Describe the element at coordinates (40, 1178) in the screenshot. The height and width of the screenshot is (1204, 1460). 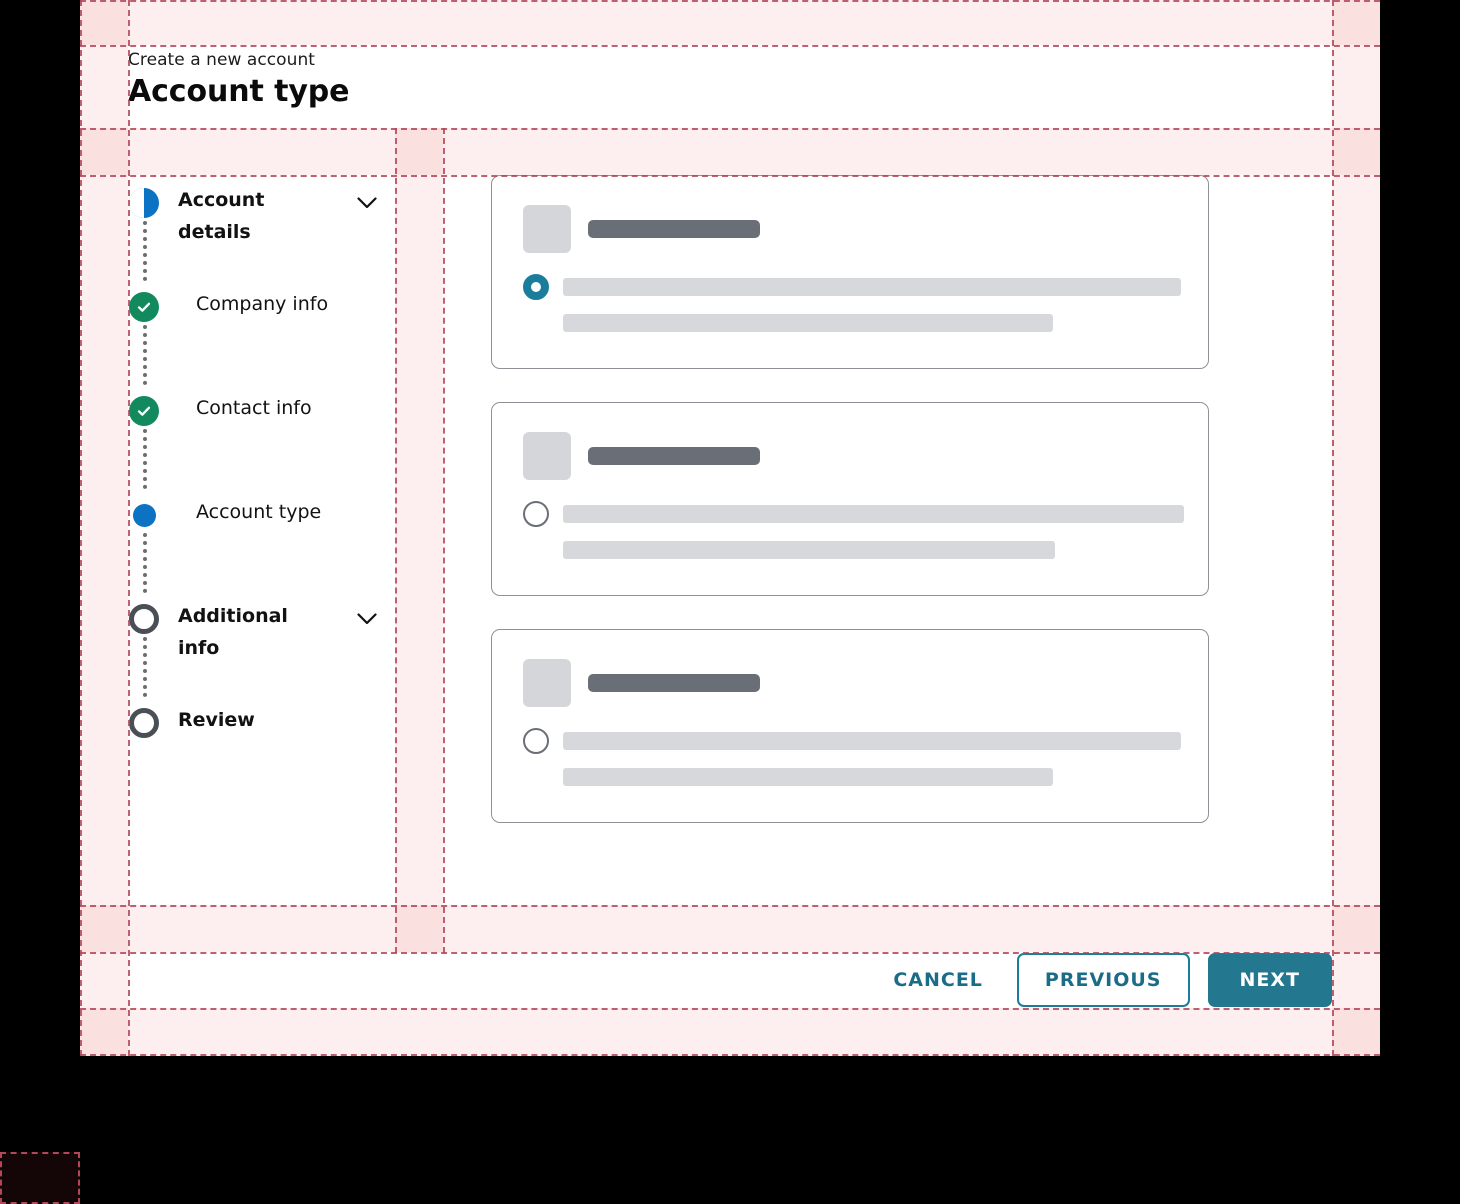
I see `grid-corner-swatch` at that location.